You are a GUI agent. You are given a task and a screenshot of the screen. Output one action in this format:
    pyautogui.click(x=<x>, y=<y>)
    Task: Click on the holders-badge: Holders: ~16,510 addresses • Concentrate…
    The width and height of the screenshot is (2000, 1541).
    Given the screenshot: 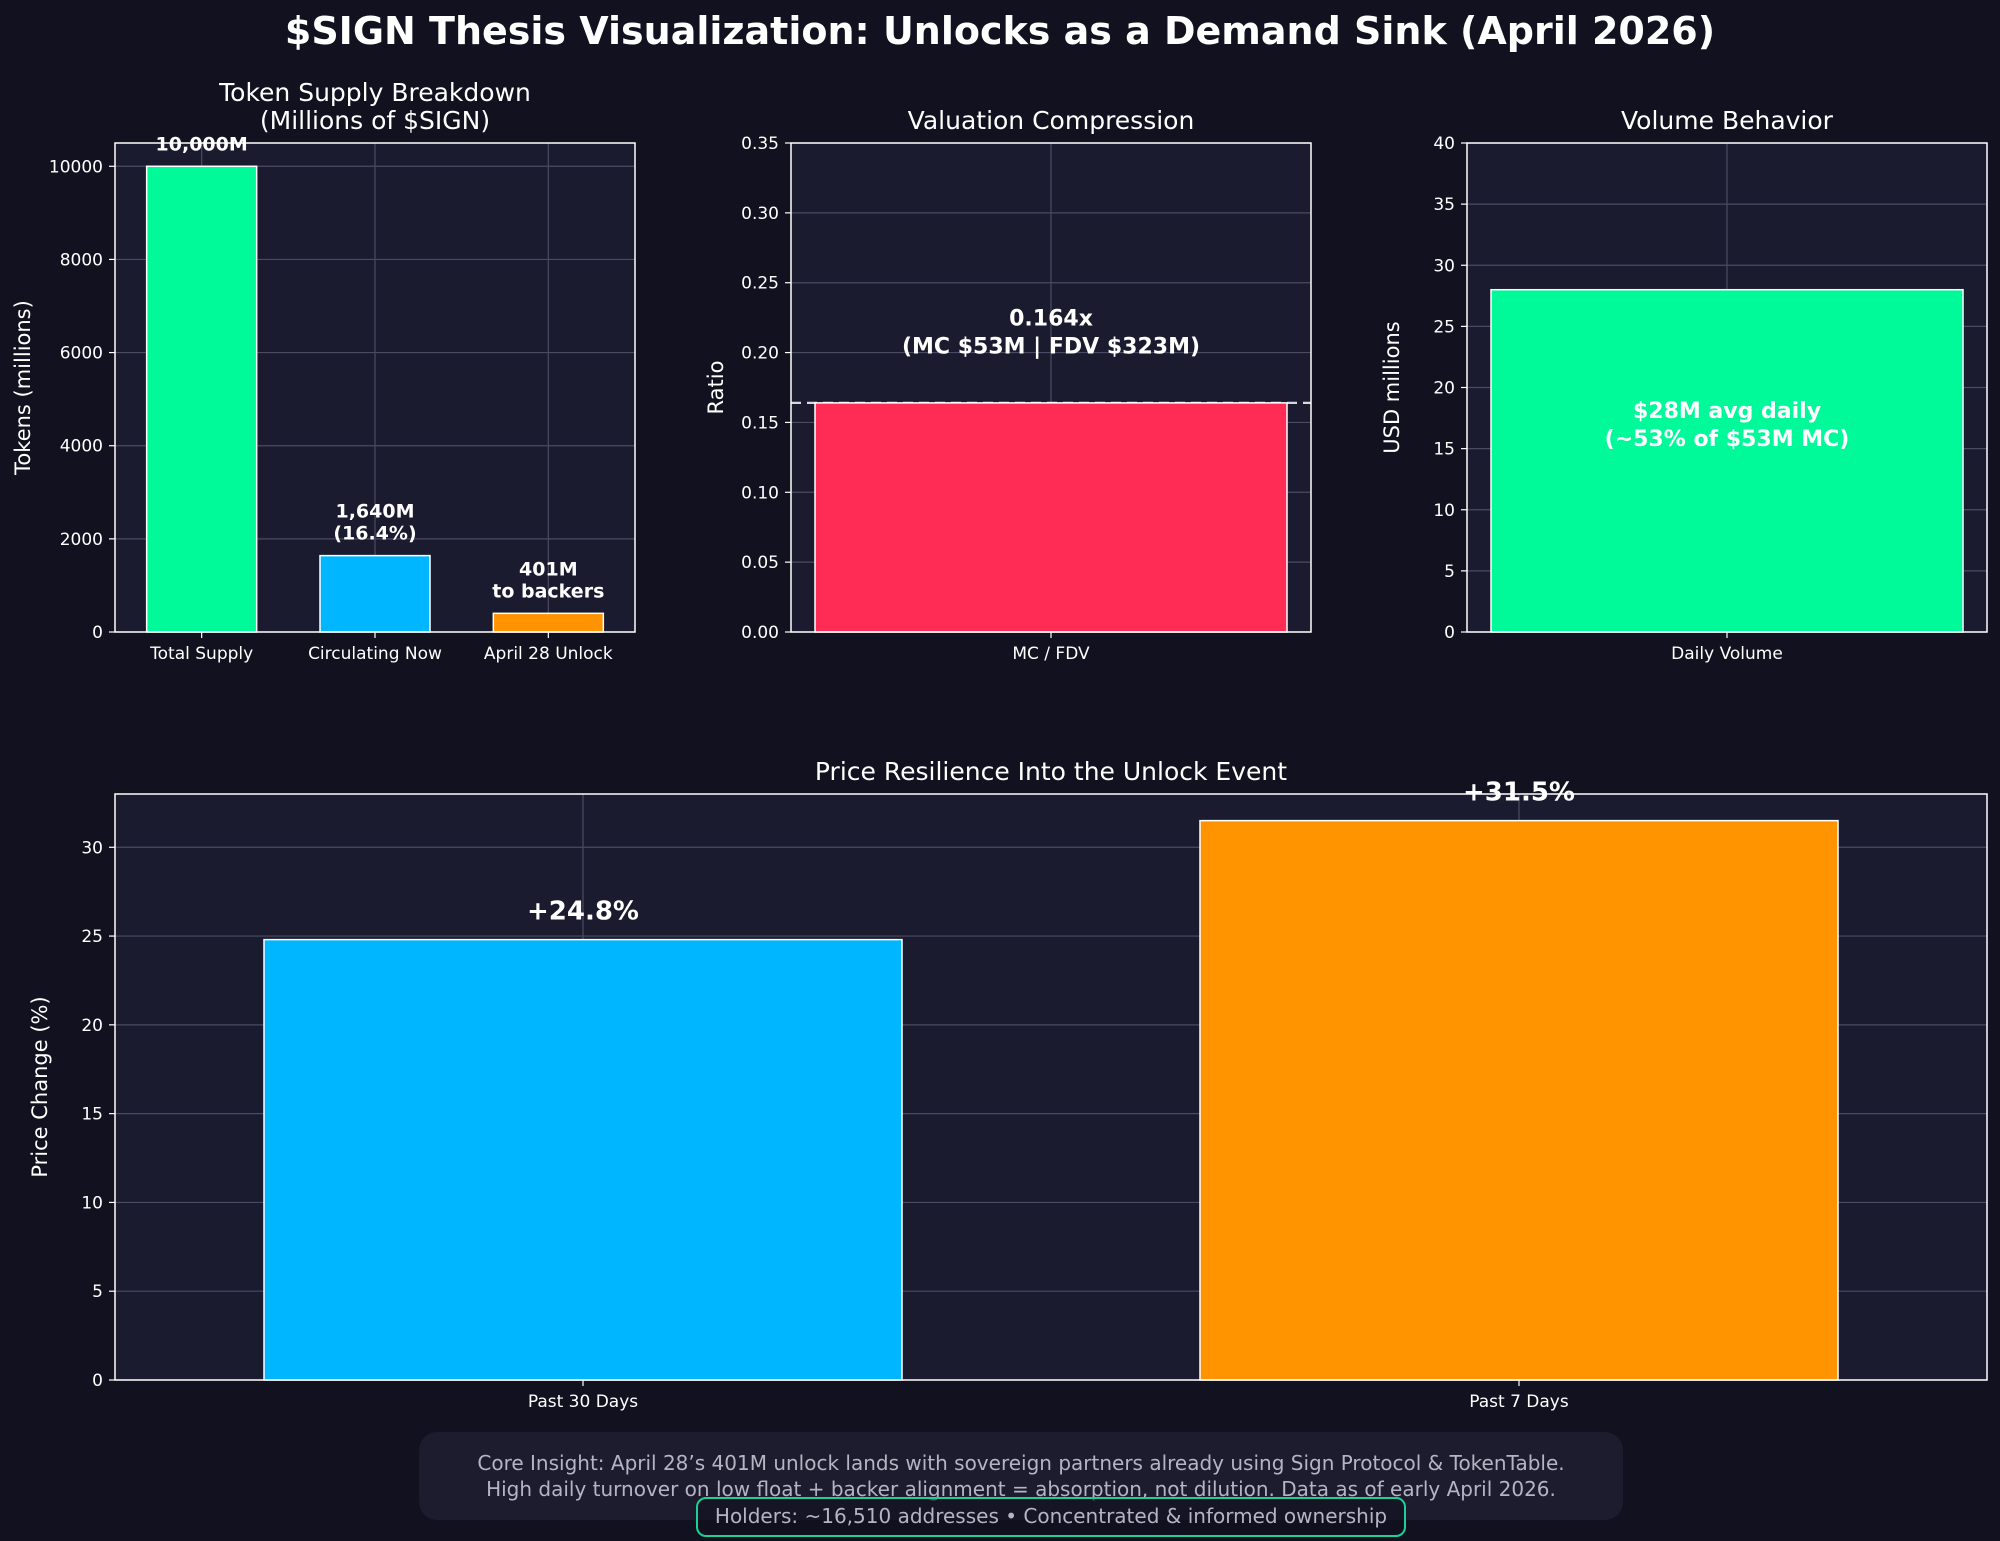 What is the action you would take?
    pyautogui.click(x=1051, y=1517)
    